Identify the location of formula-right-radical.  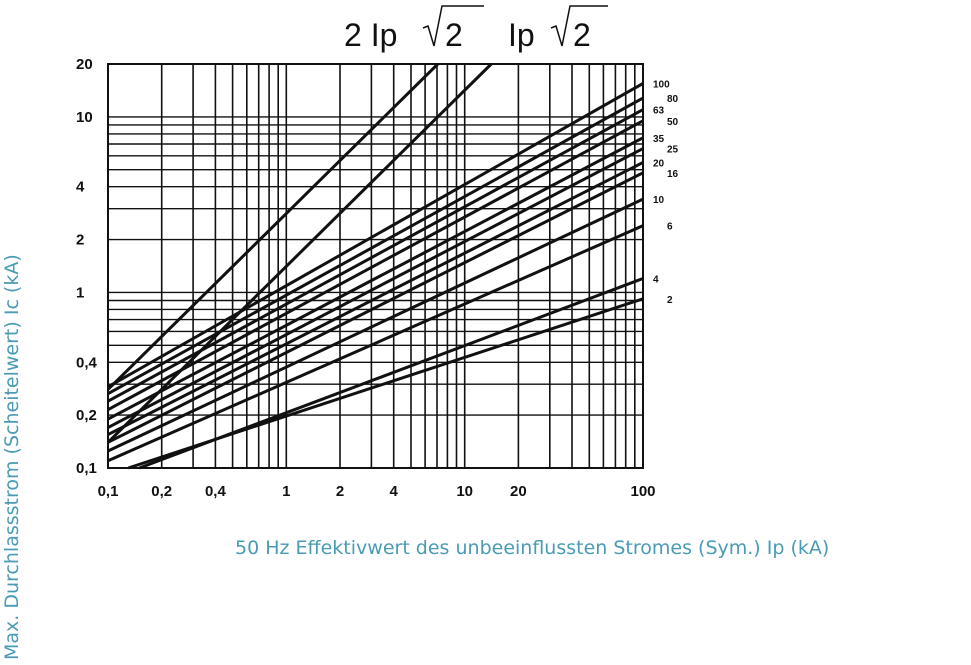
(579, 26).